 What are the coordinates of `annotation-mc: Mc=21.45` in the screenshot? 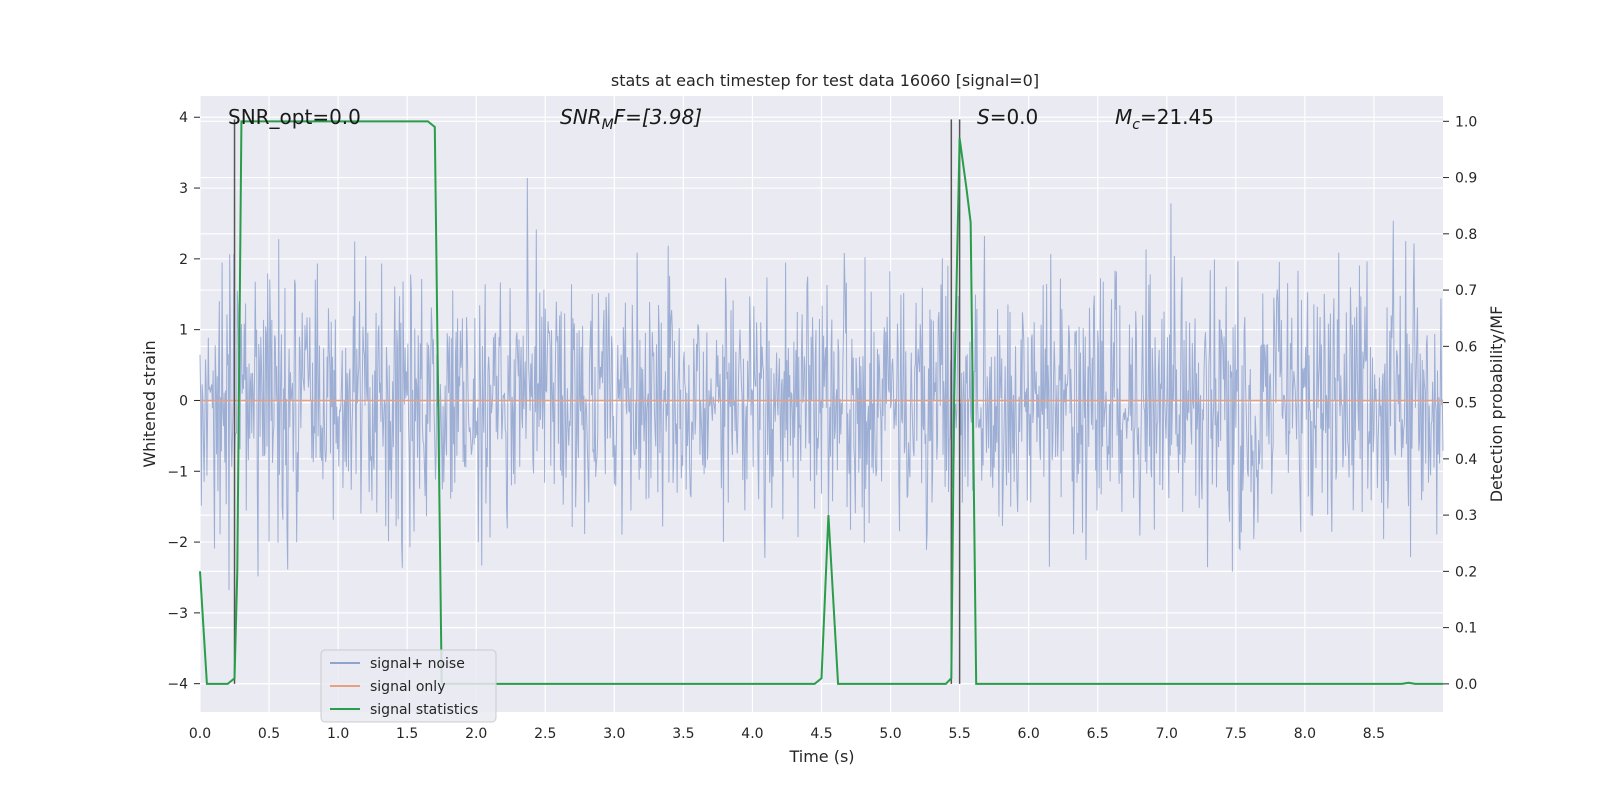 It's located at (1164, 119).